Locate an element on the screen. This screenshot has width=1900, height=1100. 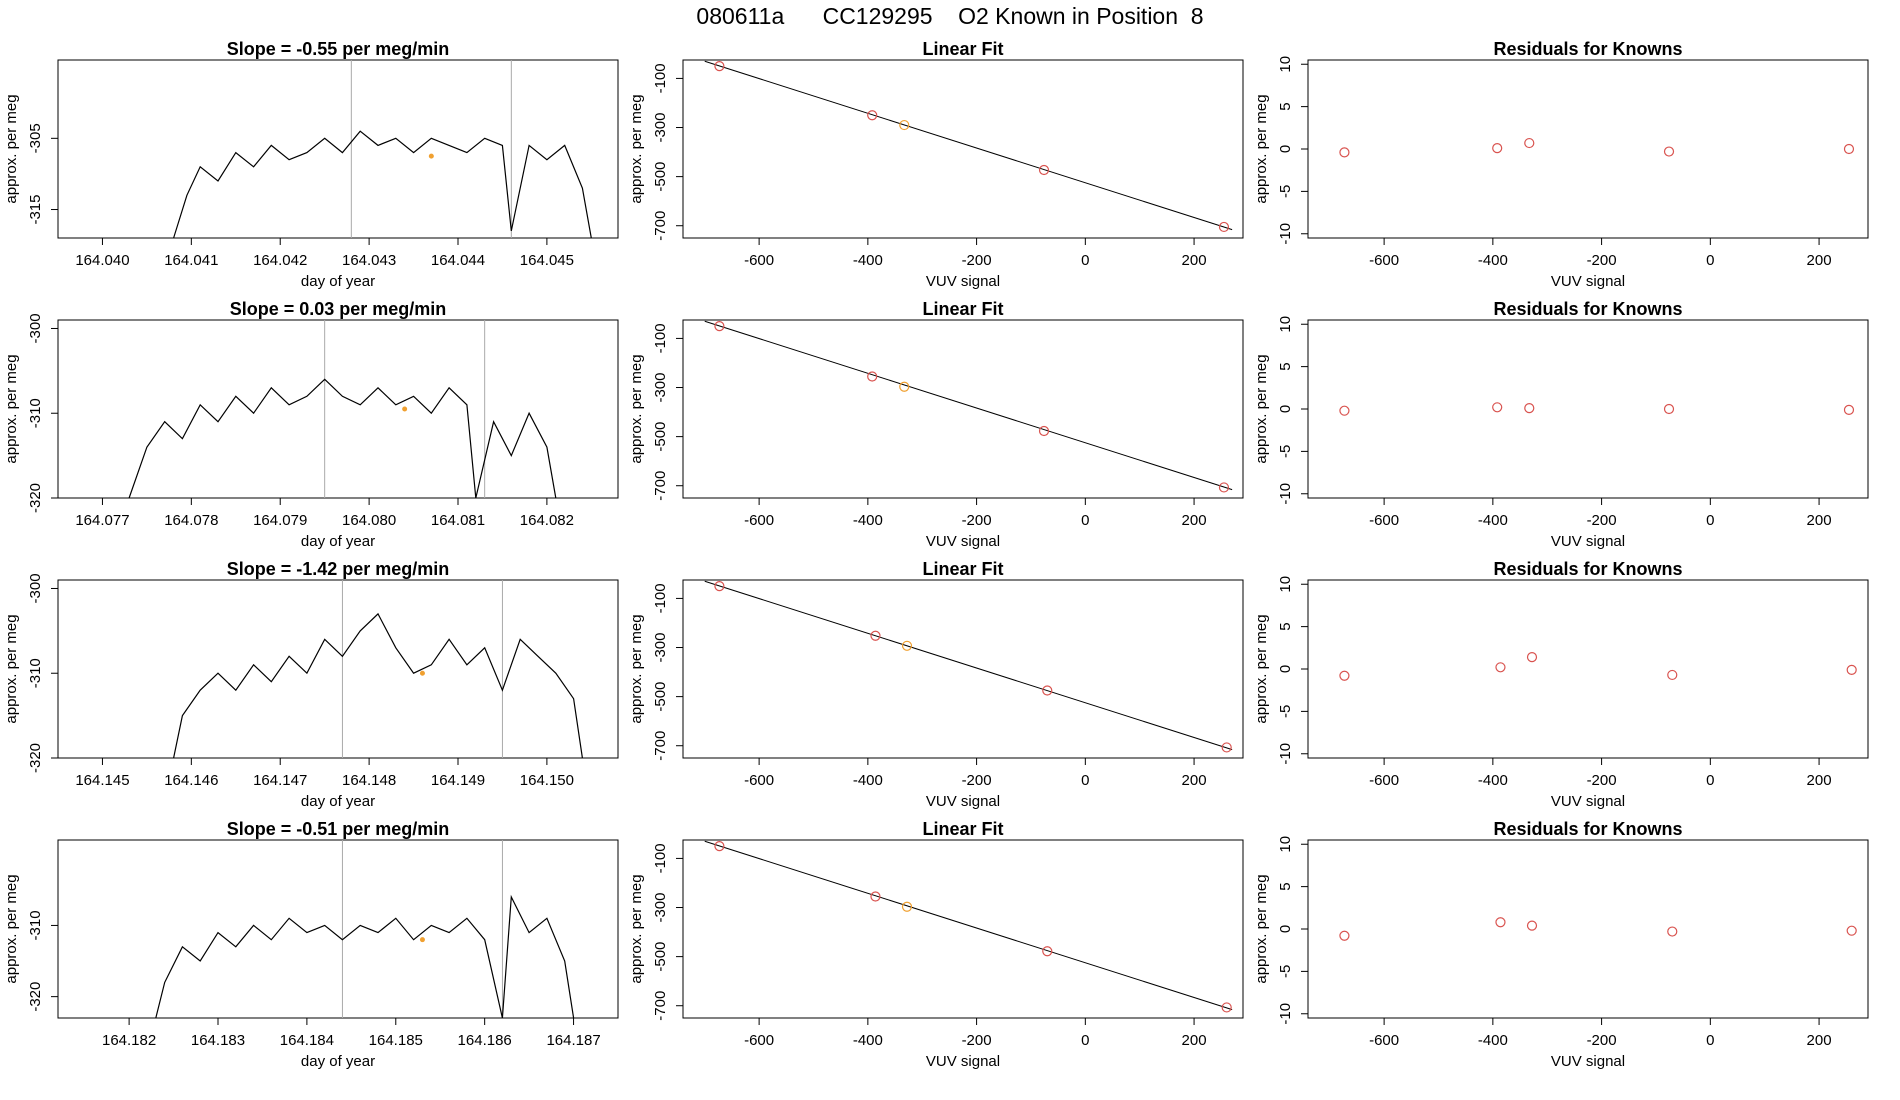
x-tick-label: 164.044 is located at coordinates (458, 260).